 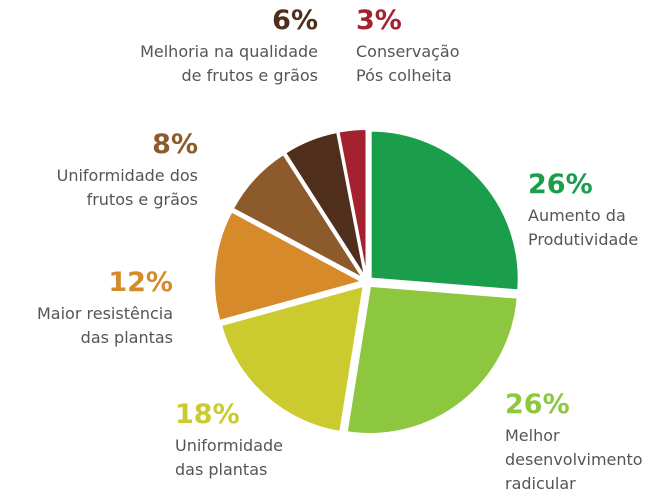 I want to click on category-label: Uniformidade dos frutos e grãos, so click(x=127, y=187).